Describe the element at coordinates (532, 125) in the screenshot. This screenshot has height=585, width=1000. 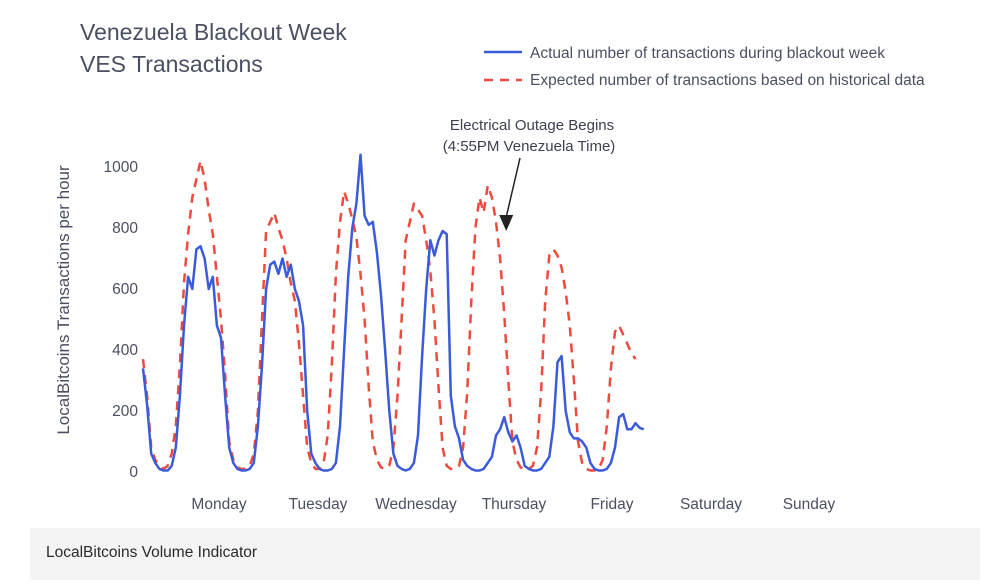
I see `annotation-line-1: Electrical Outage Begins` at that location.